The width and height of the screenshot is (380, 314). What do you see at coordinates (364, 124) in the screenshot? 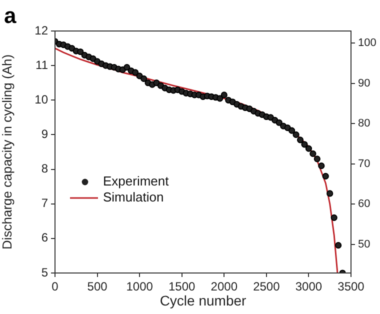
I see `y2-tick-label: 80` at bounding box center [364, 124].